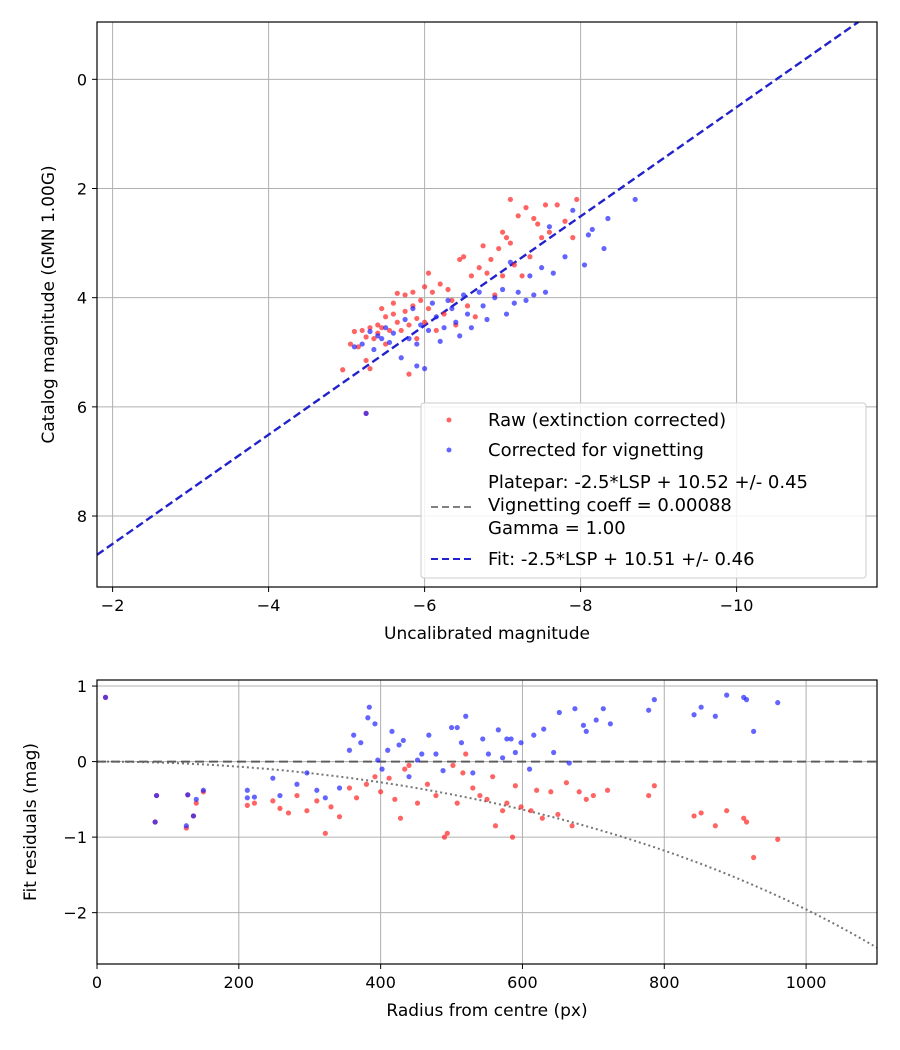  What do you see at coordinates (82, 79) in the screenshot?
I see `y-tick-label: 0` at bounding box center [82, 79].